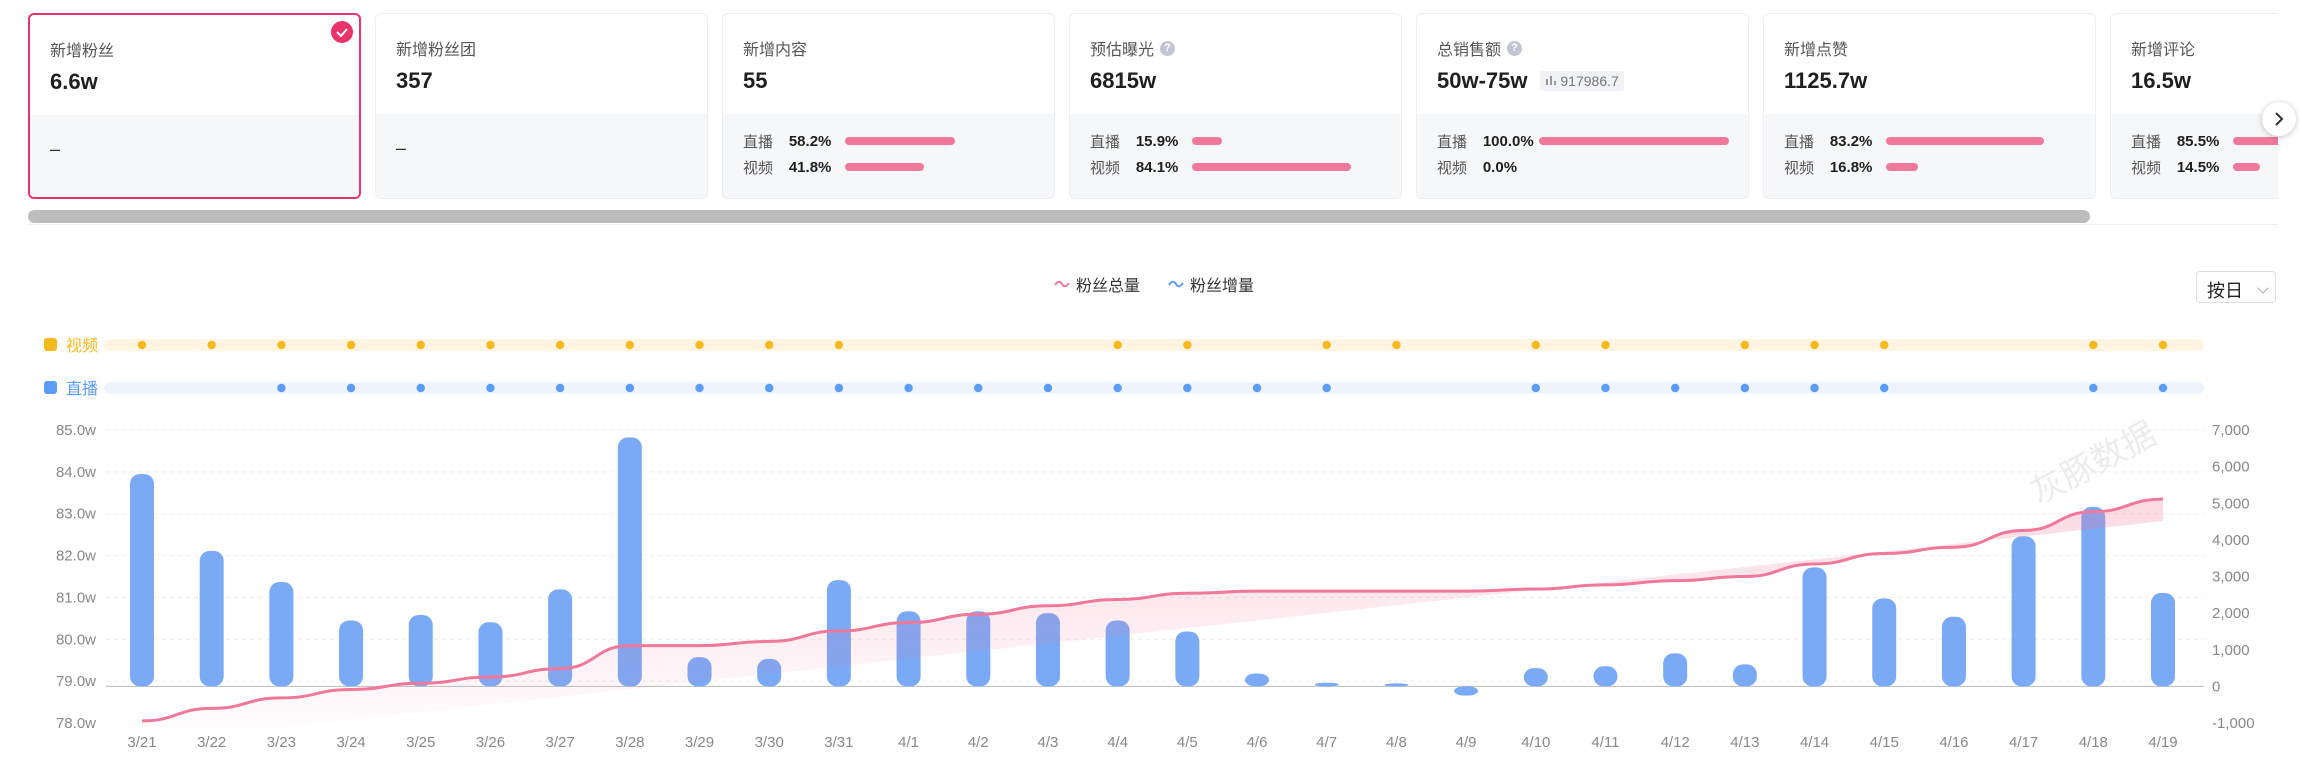  I want to click on track-label: 直播, so click(82, 389).